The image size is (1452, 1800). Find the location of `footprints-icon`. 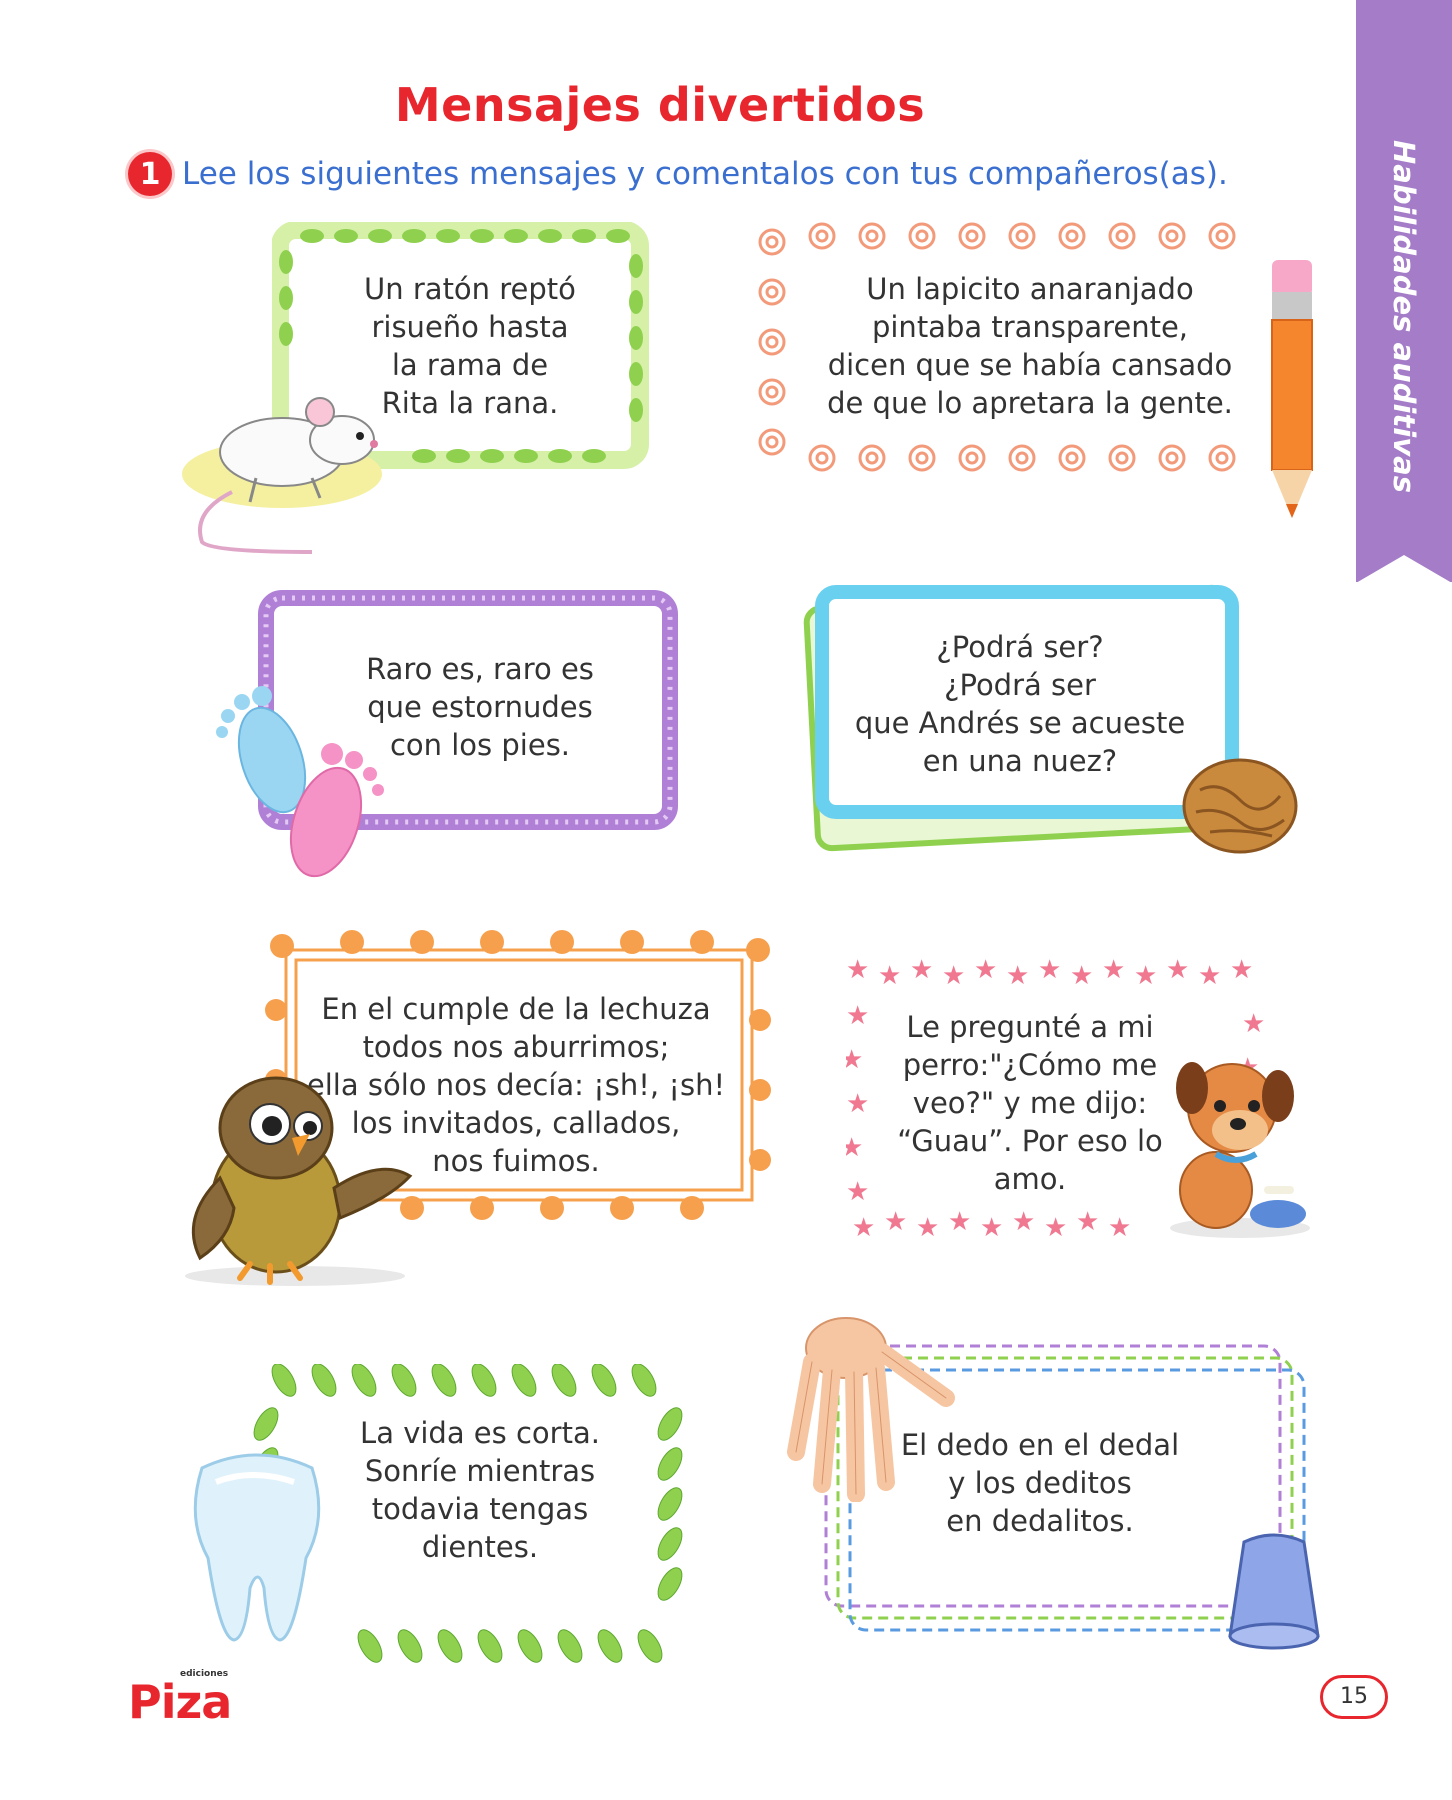

footprints-icon is located at coordinates (300, 782).